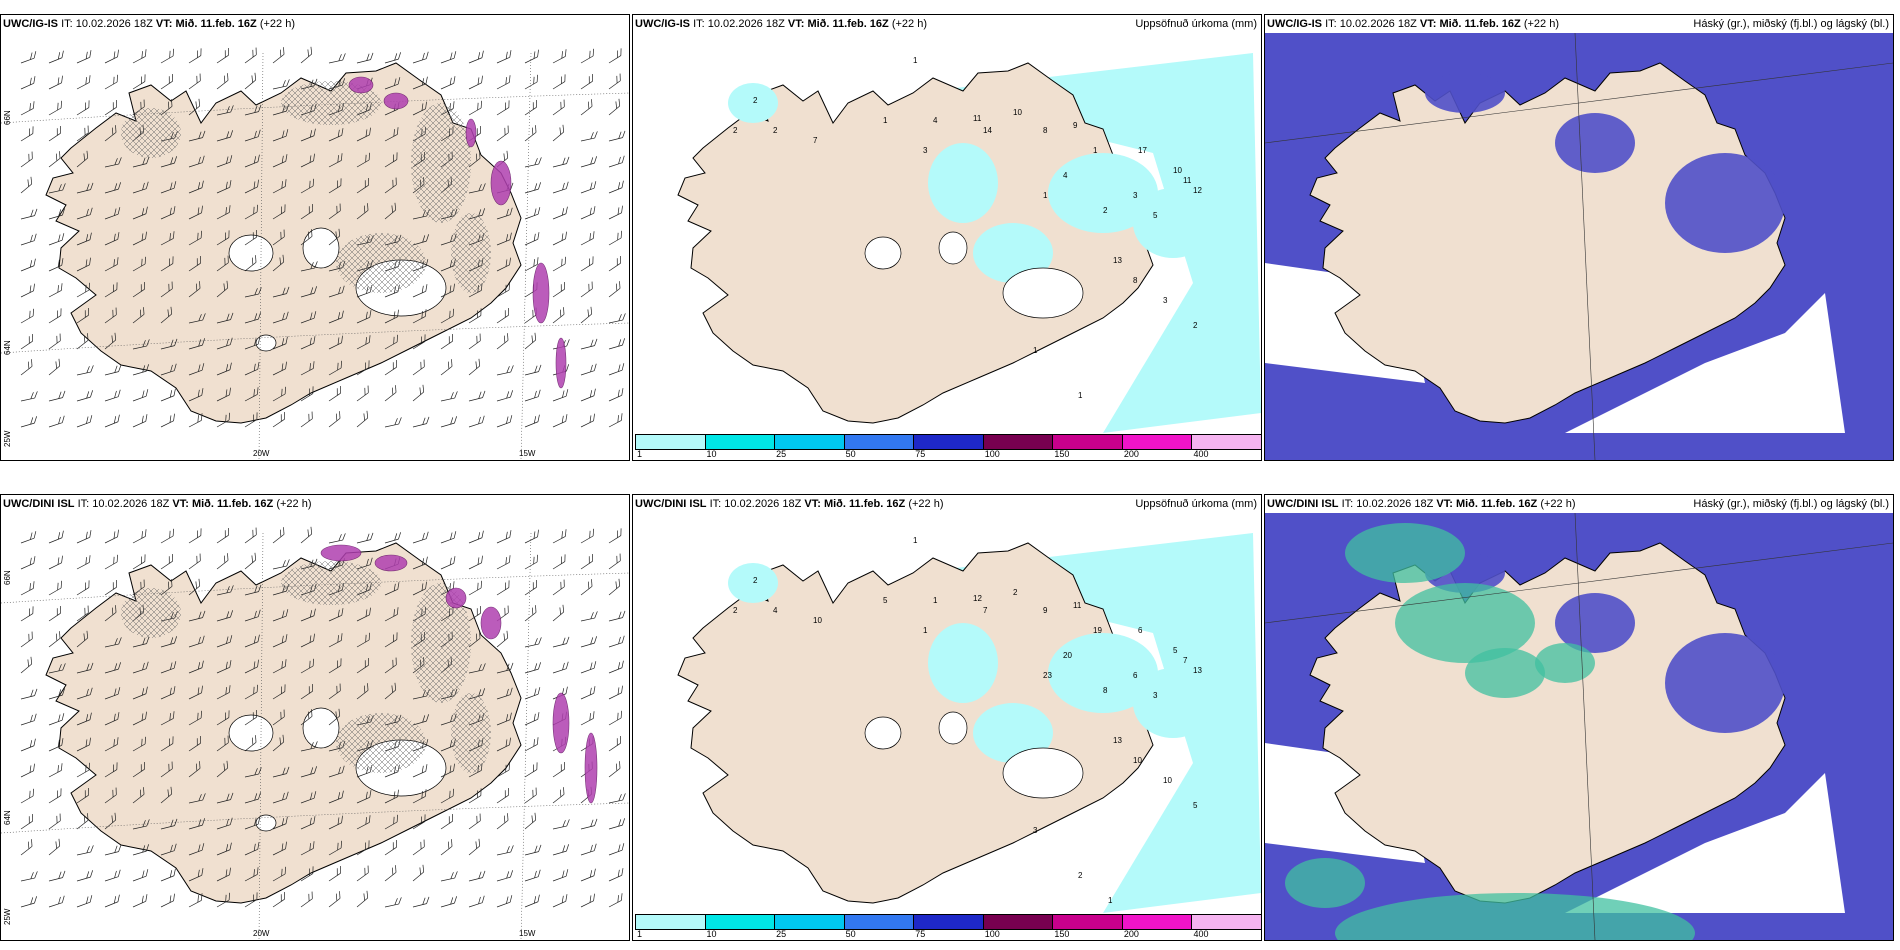 The image size is (1900, 950). Describe the element at coordinates (947, 246) in the screenshot. I see `precip-map: 1 2 2 2 7 1 4 3 11 14 10 8 9 4 1 1 2 17 3 5 10 11 12 13 8 3 2 1 1` at that location.